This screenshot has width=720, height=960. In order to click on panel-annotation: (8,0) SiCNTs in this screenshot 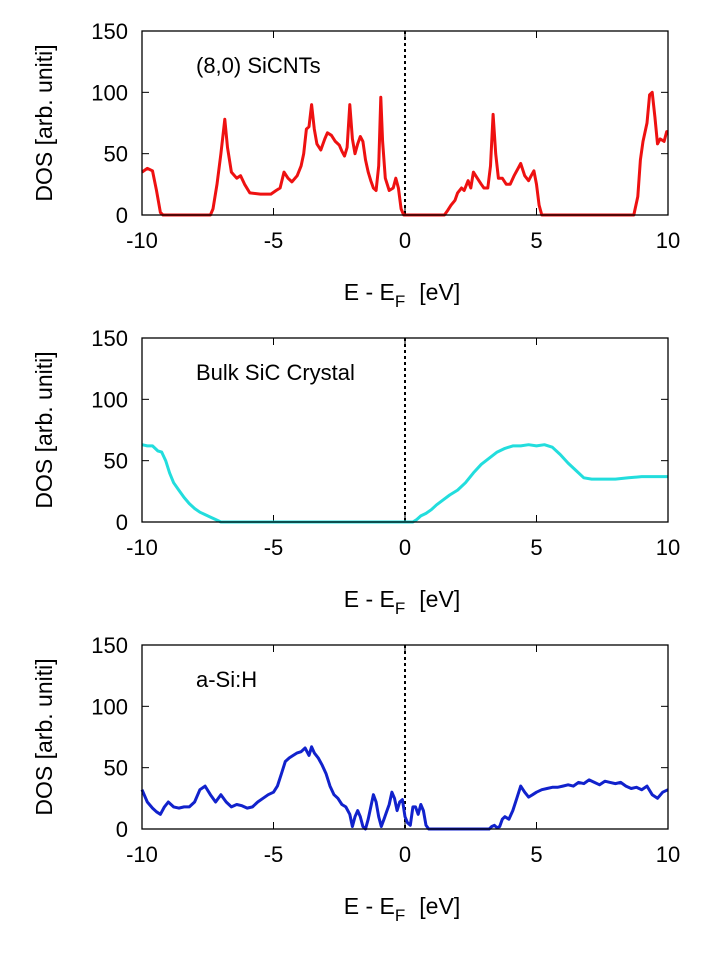, I will do `click(258, 65)`.